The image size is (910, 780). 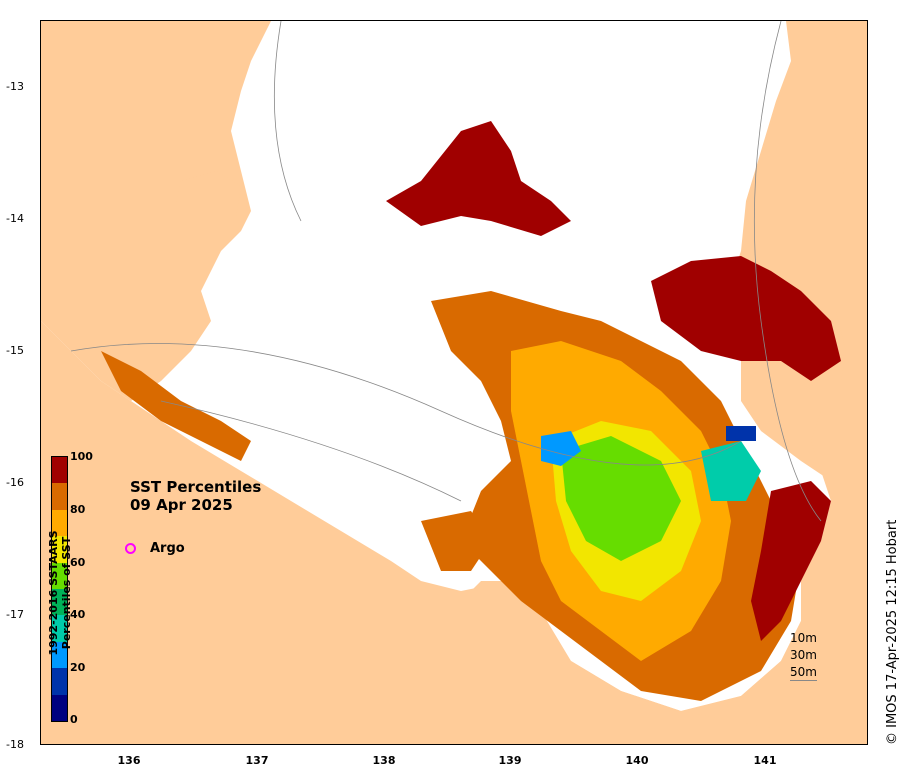 What do you see at coordinates (791, 561) in the screenshot?
I see `patch-darkred-south` at bounding box center [791, 561].